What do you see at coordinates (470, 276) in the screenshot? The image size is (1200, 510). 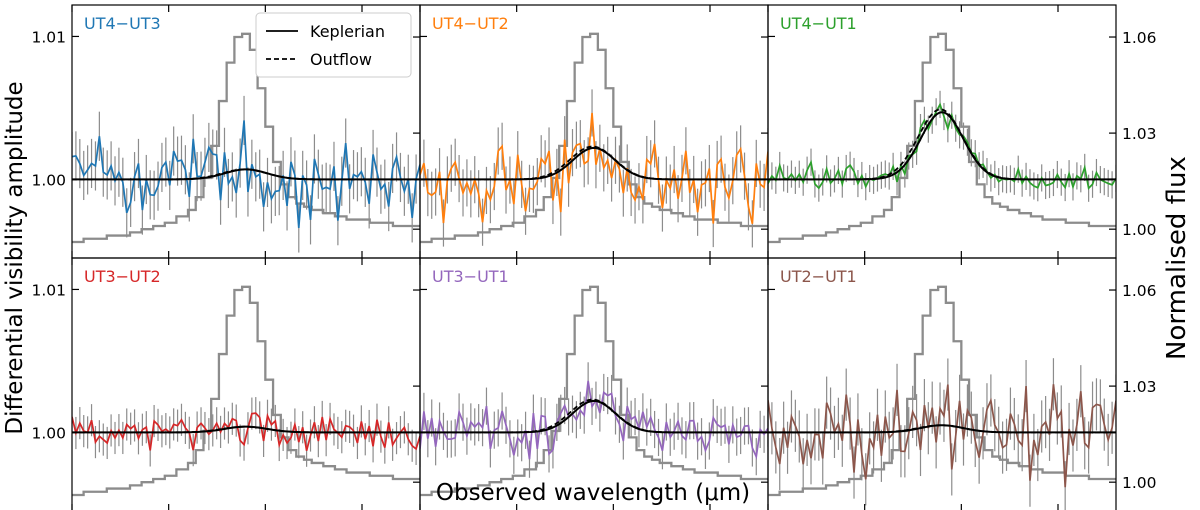 I see `panel-title: UT3−UT1` at bounding box center [470, 276].